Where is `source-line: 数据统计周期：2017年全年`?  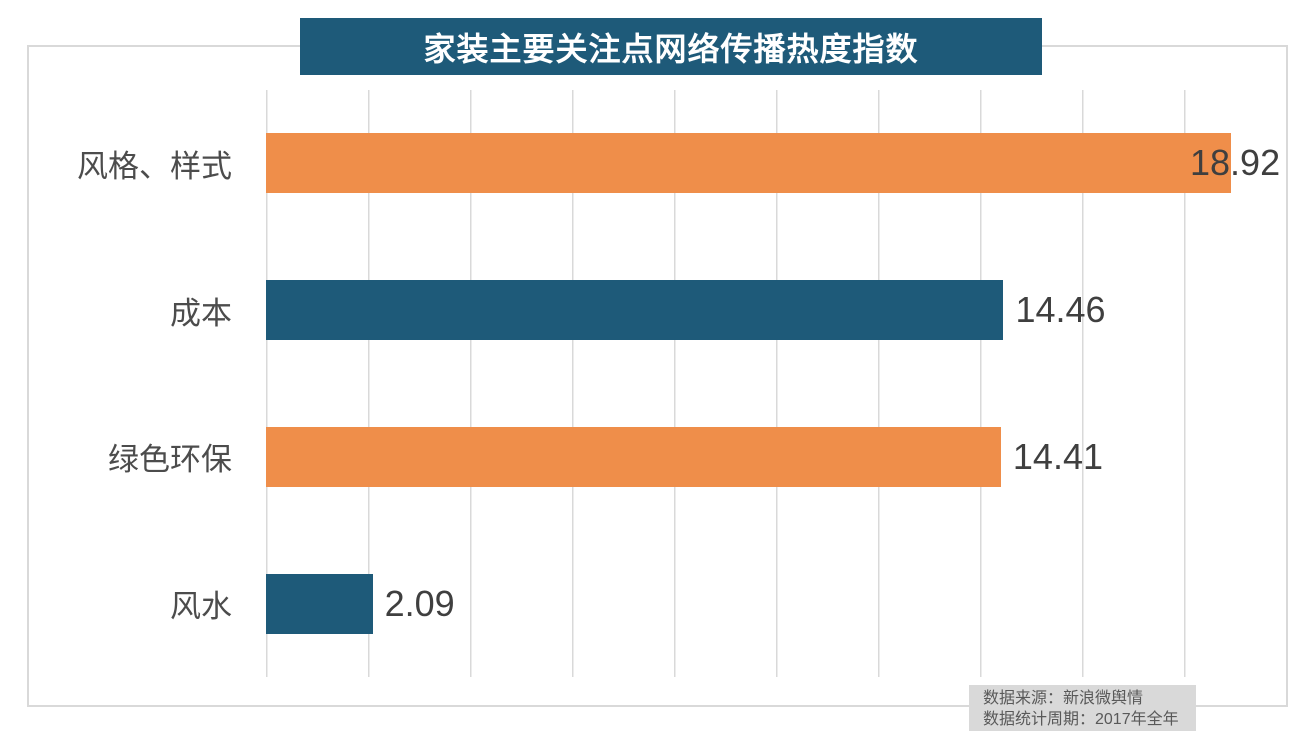 source-line: 数据统计周期：2017年全年 is located at coordinates (1081, 719).